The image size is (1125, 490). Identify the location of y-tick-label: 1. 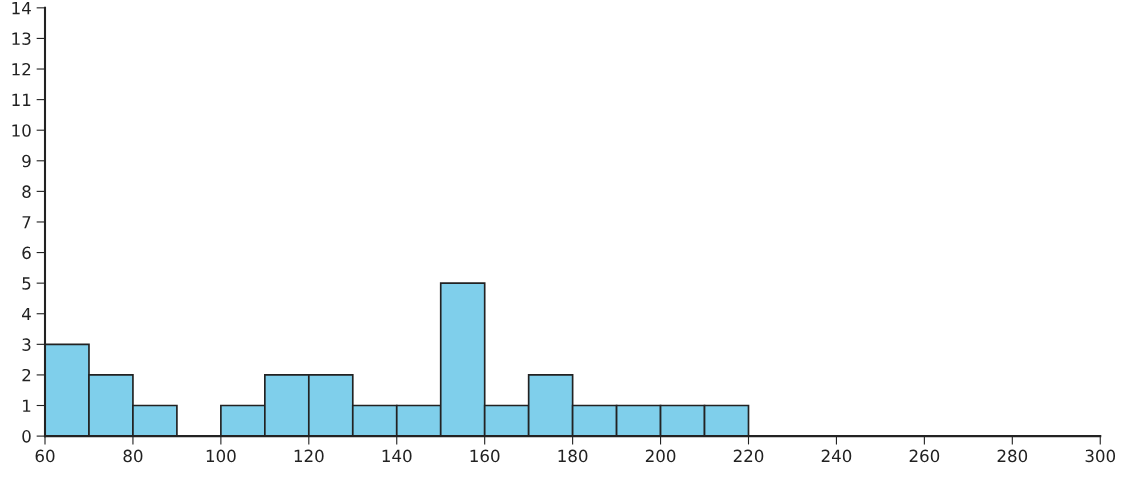
(27, 405).